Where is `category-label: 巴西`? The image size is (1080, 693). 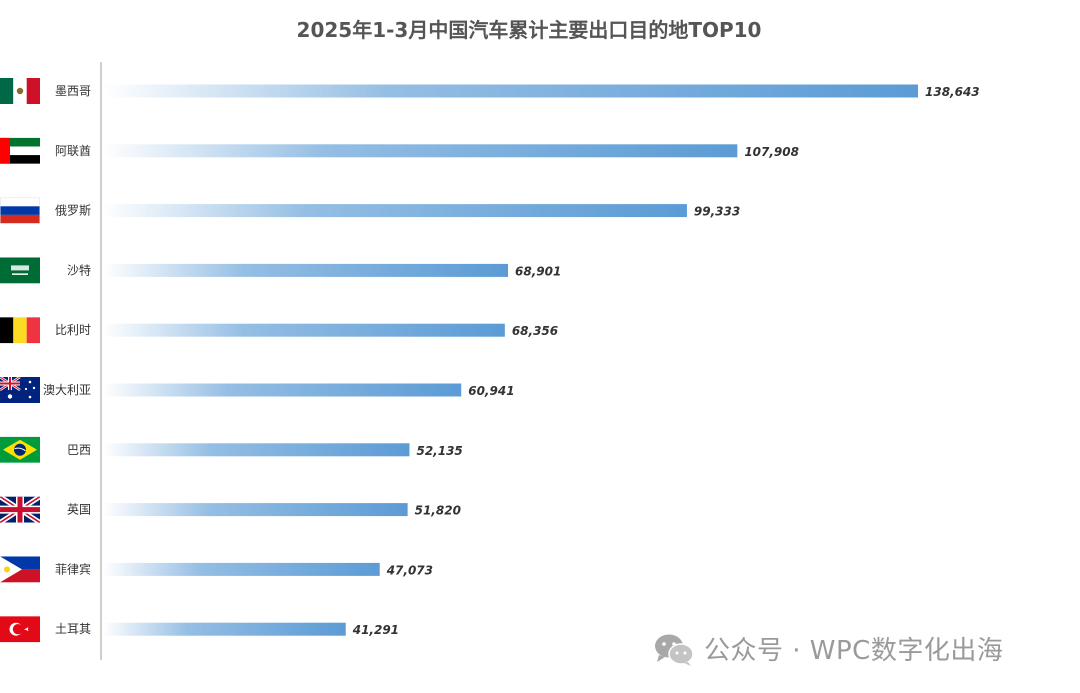
category-label: 巴西 is located at coordinates (79, 450).